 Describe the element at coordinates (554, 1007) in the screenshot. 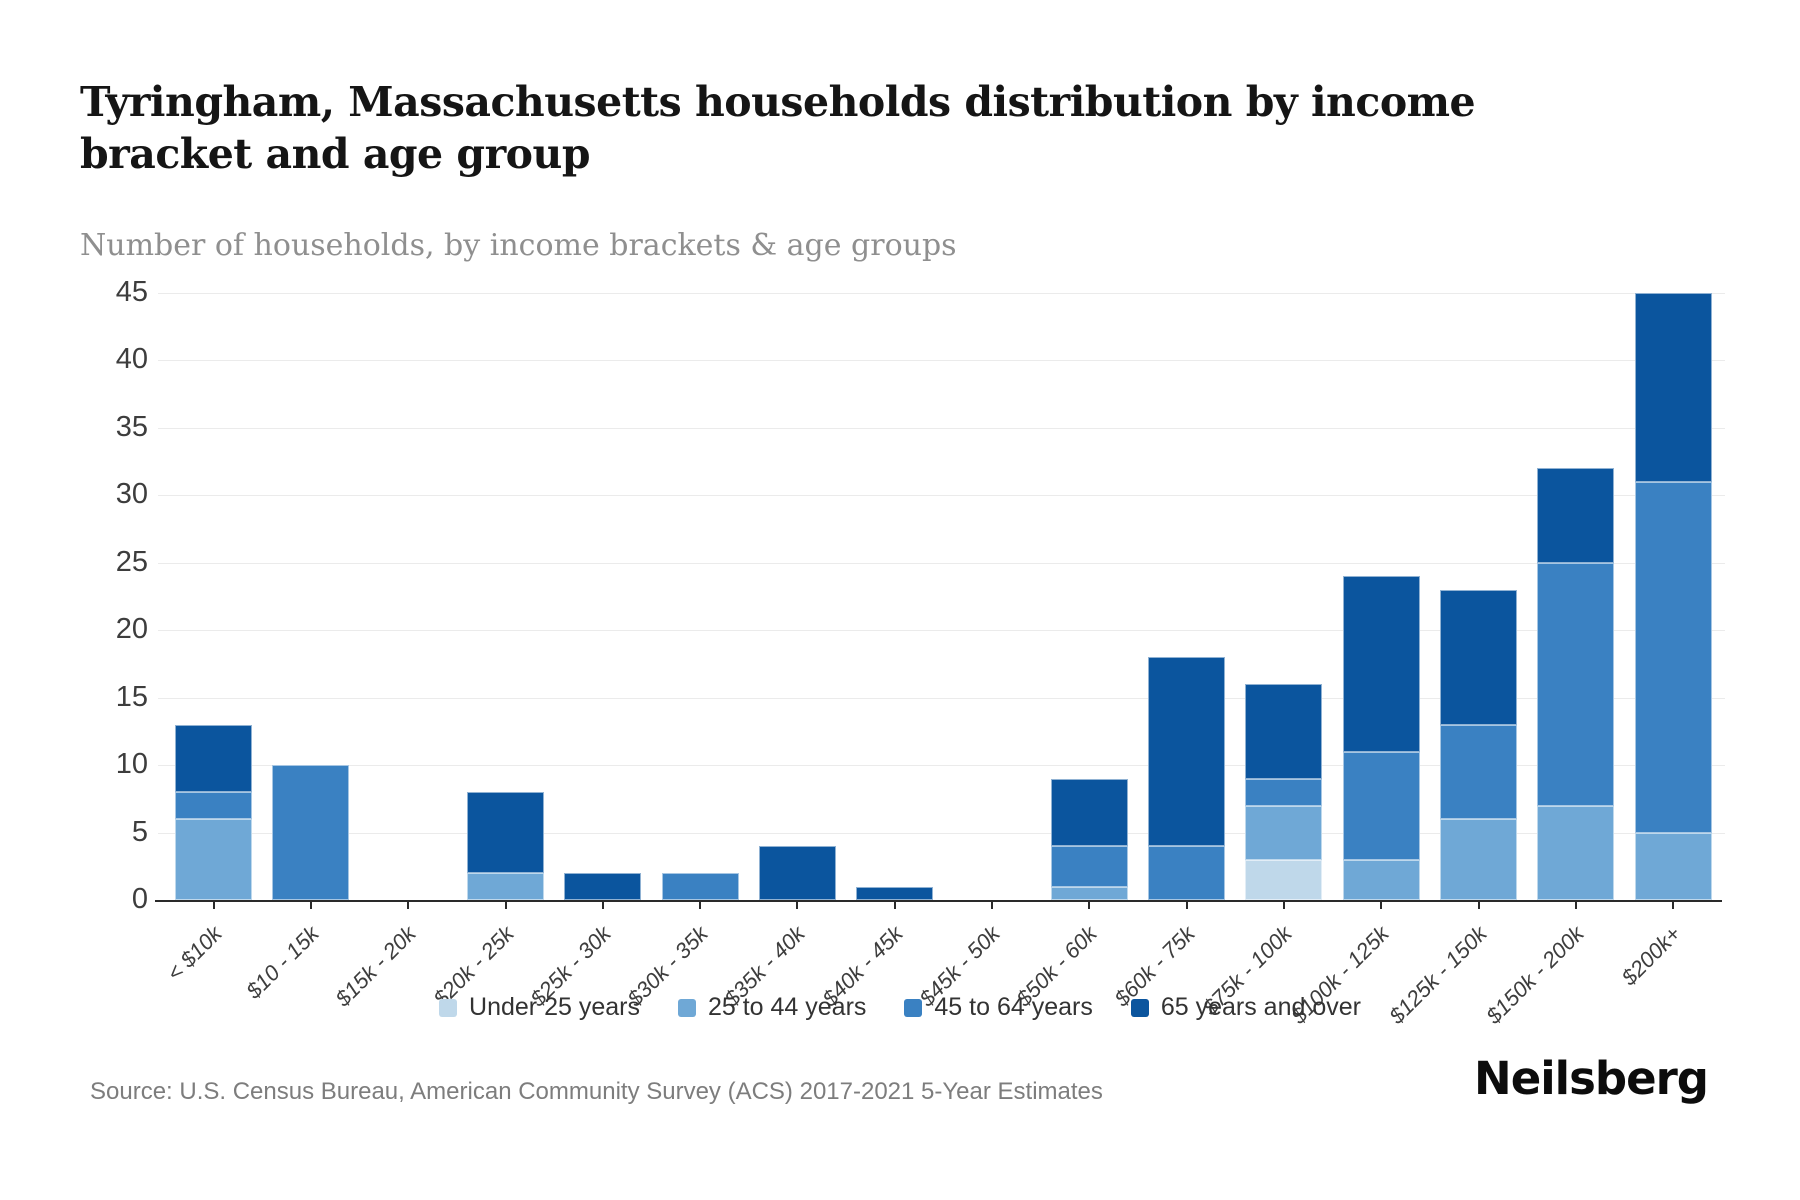

I see `legend-label: Under 25 years` at that location.